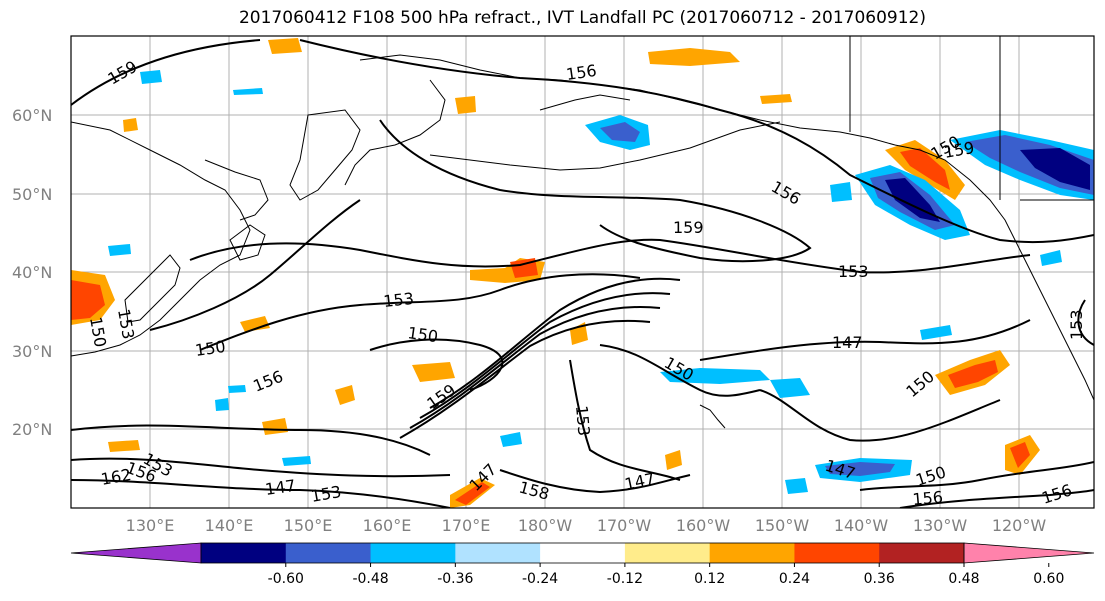  Describe the element at coordinates (32, 194) in the screenshot. I see `lat-label: 50°N` at that location.